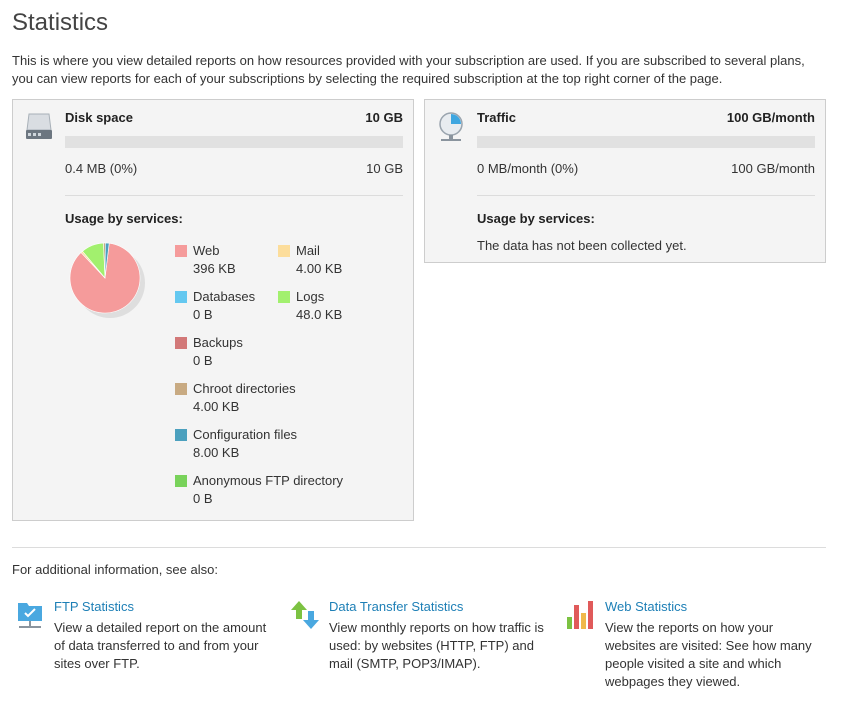 Image resolution: width=846 pixels, height=707 pixels. Describe the element at coordinates (396, 606) in the screenshot. I see `data-transfer-statistics-link: Data Transfer Statistics` at that location.